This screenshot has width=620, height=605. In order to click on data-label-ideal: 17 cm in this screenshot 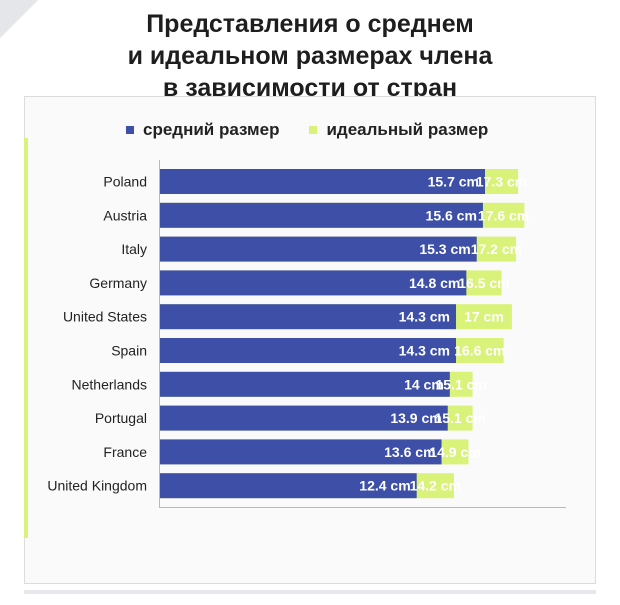, I will do `click(484, 317)`.